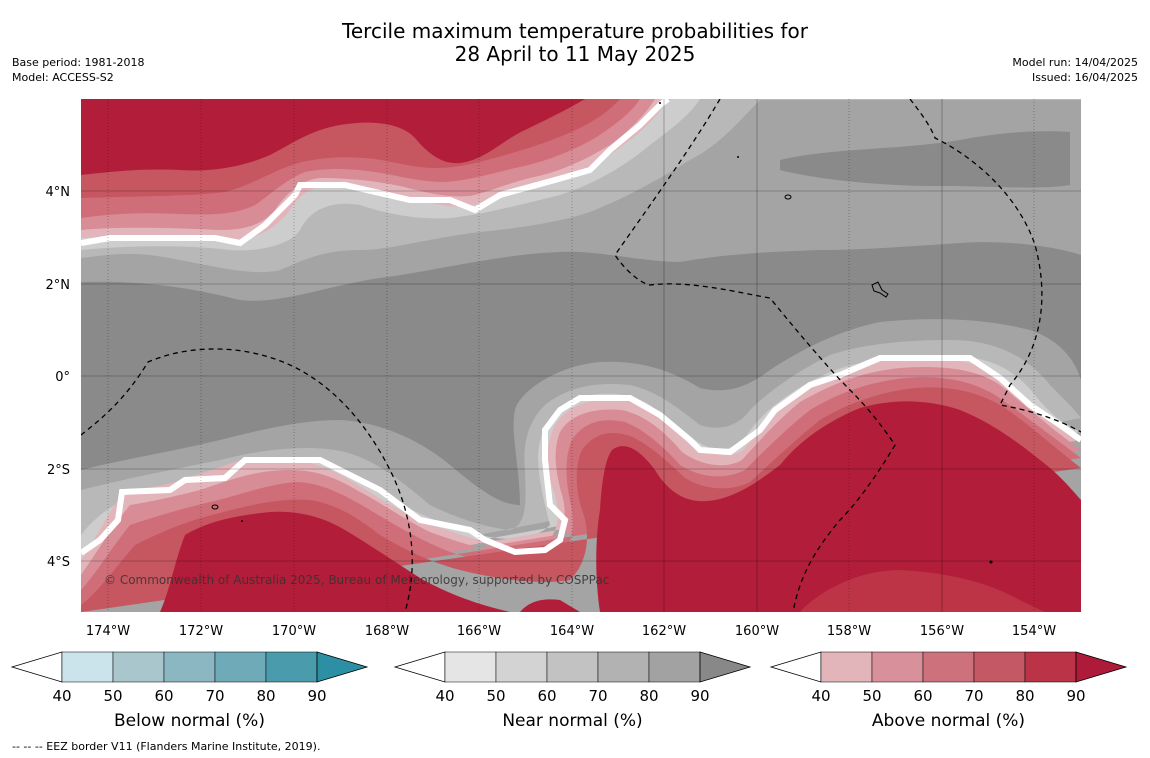 Image resolution: width=1150 pixels, height=758 pixels. What do you see at coordinates (78, 62) in the screenshot?
I see `base-period: Base period: 1981-2018` at bounding box center [78, 62].